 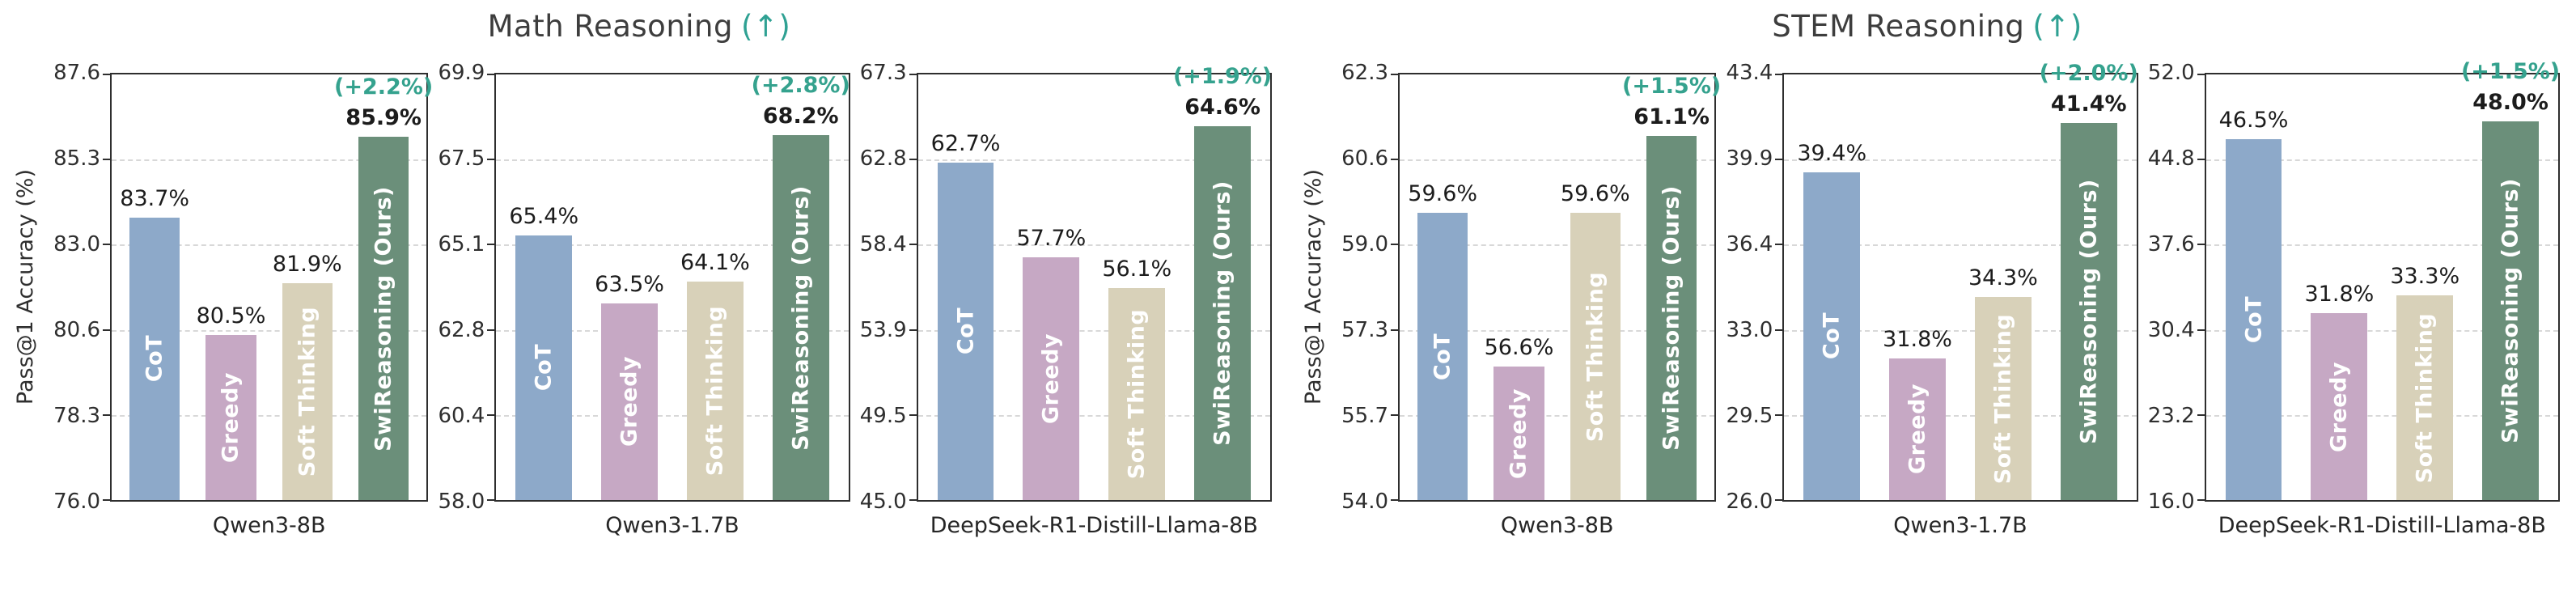 What do you see at coordinates (1222, 107) in the screenshot?
I see `bar-value-label: 64.6%` at bounding box center [1222, 107].